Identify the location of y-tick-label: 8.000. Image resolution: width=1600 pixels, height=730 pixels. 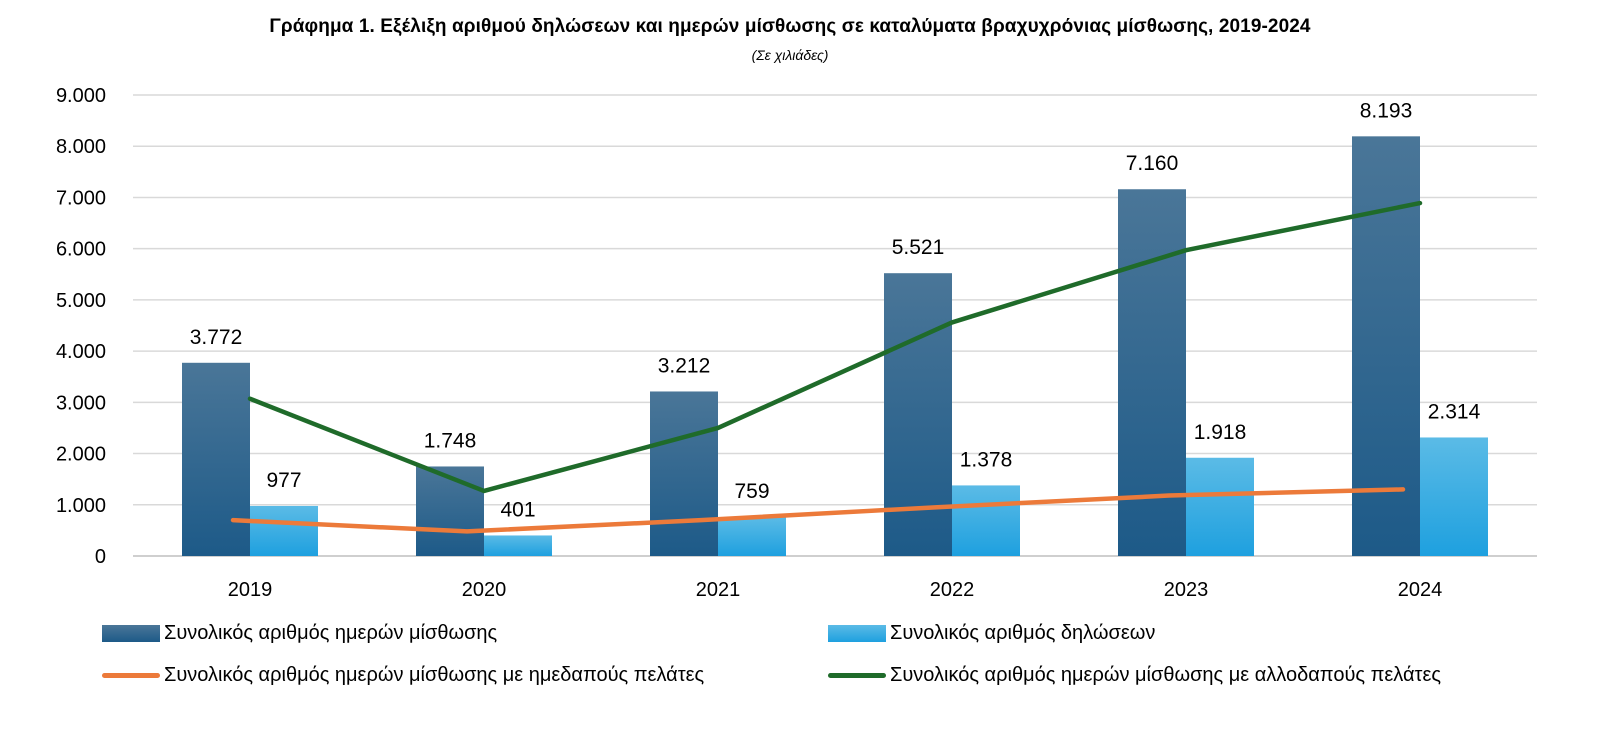
(81, 147).